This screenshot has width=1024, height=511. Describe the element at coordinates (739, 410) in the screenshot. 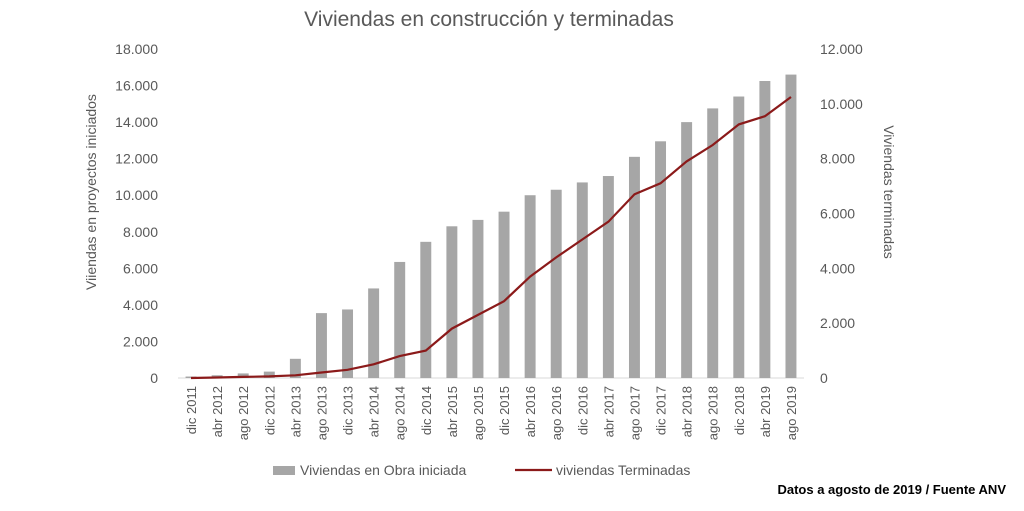

I see `x-tick-label: dic 2018` at that location.